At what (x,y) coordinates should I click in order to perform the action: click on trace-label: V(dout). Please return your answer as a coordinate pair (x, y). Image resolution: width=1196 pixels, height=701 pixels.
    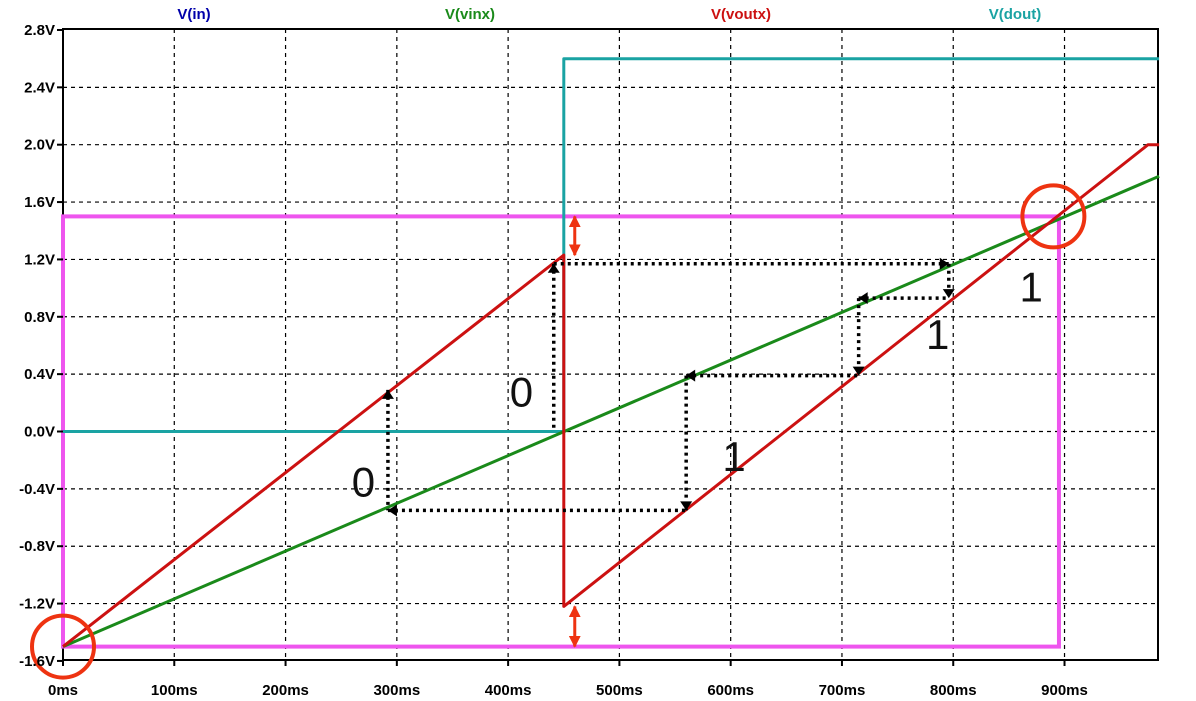
    Looking at the image, I should click on (1015, 14).